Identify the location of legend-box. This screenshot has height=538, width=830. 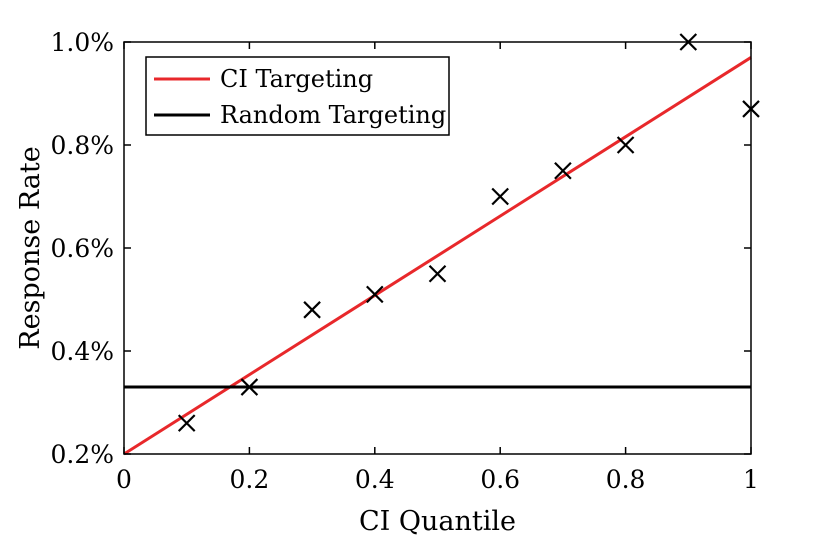
(297, 96).